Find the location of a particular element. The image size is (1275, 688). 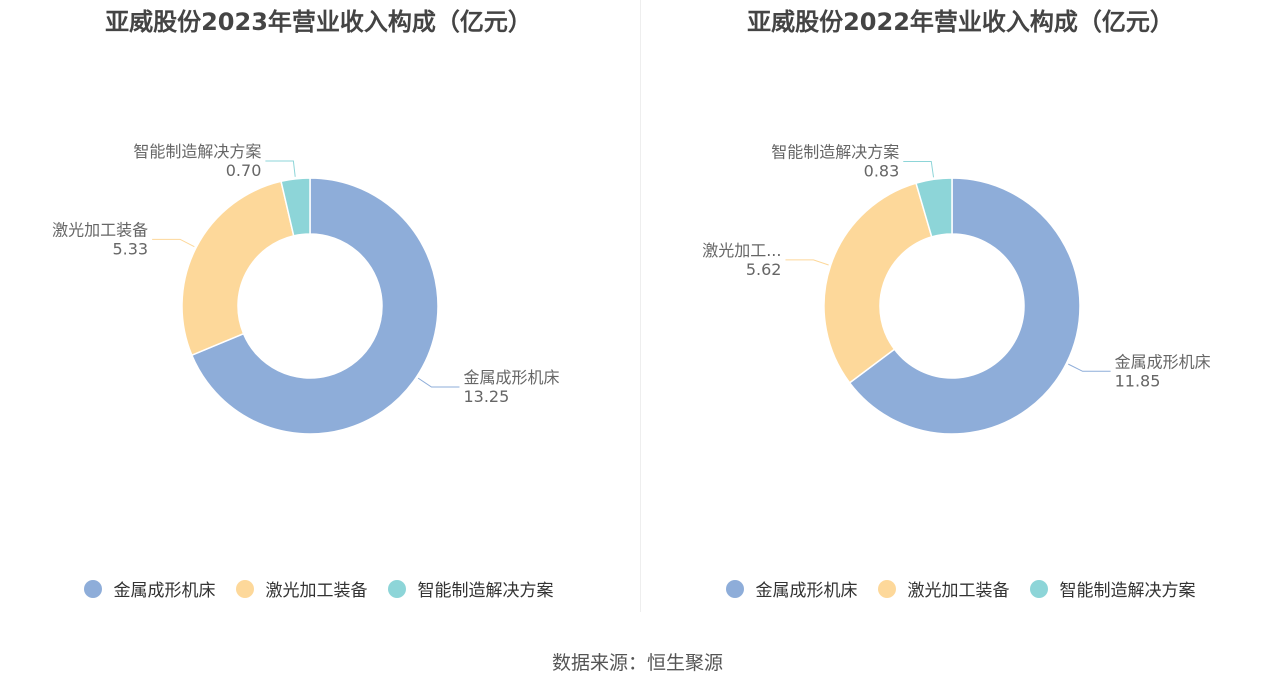

legend-2023: 金属成形机床 激光加工装备 智能制造解决方案 is located at coordinates (318, 588).